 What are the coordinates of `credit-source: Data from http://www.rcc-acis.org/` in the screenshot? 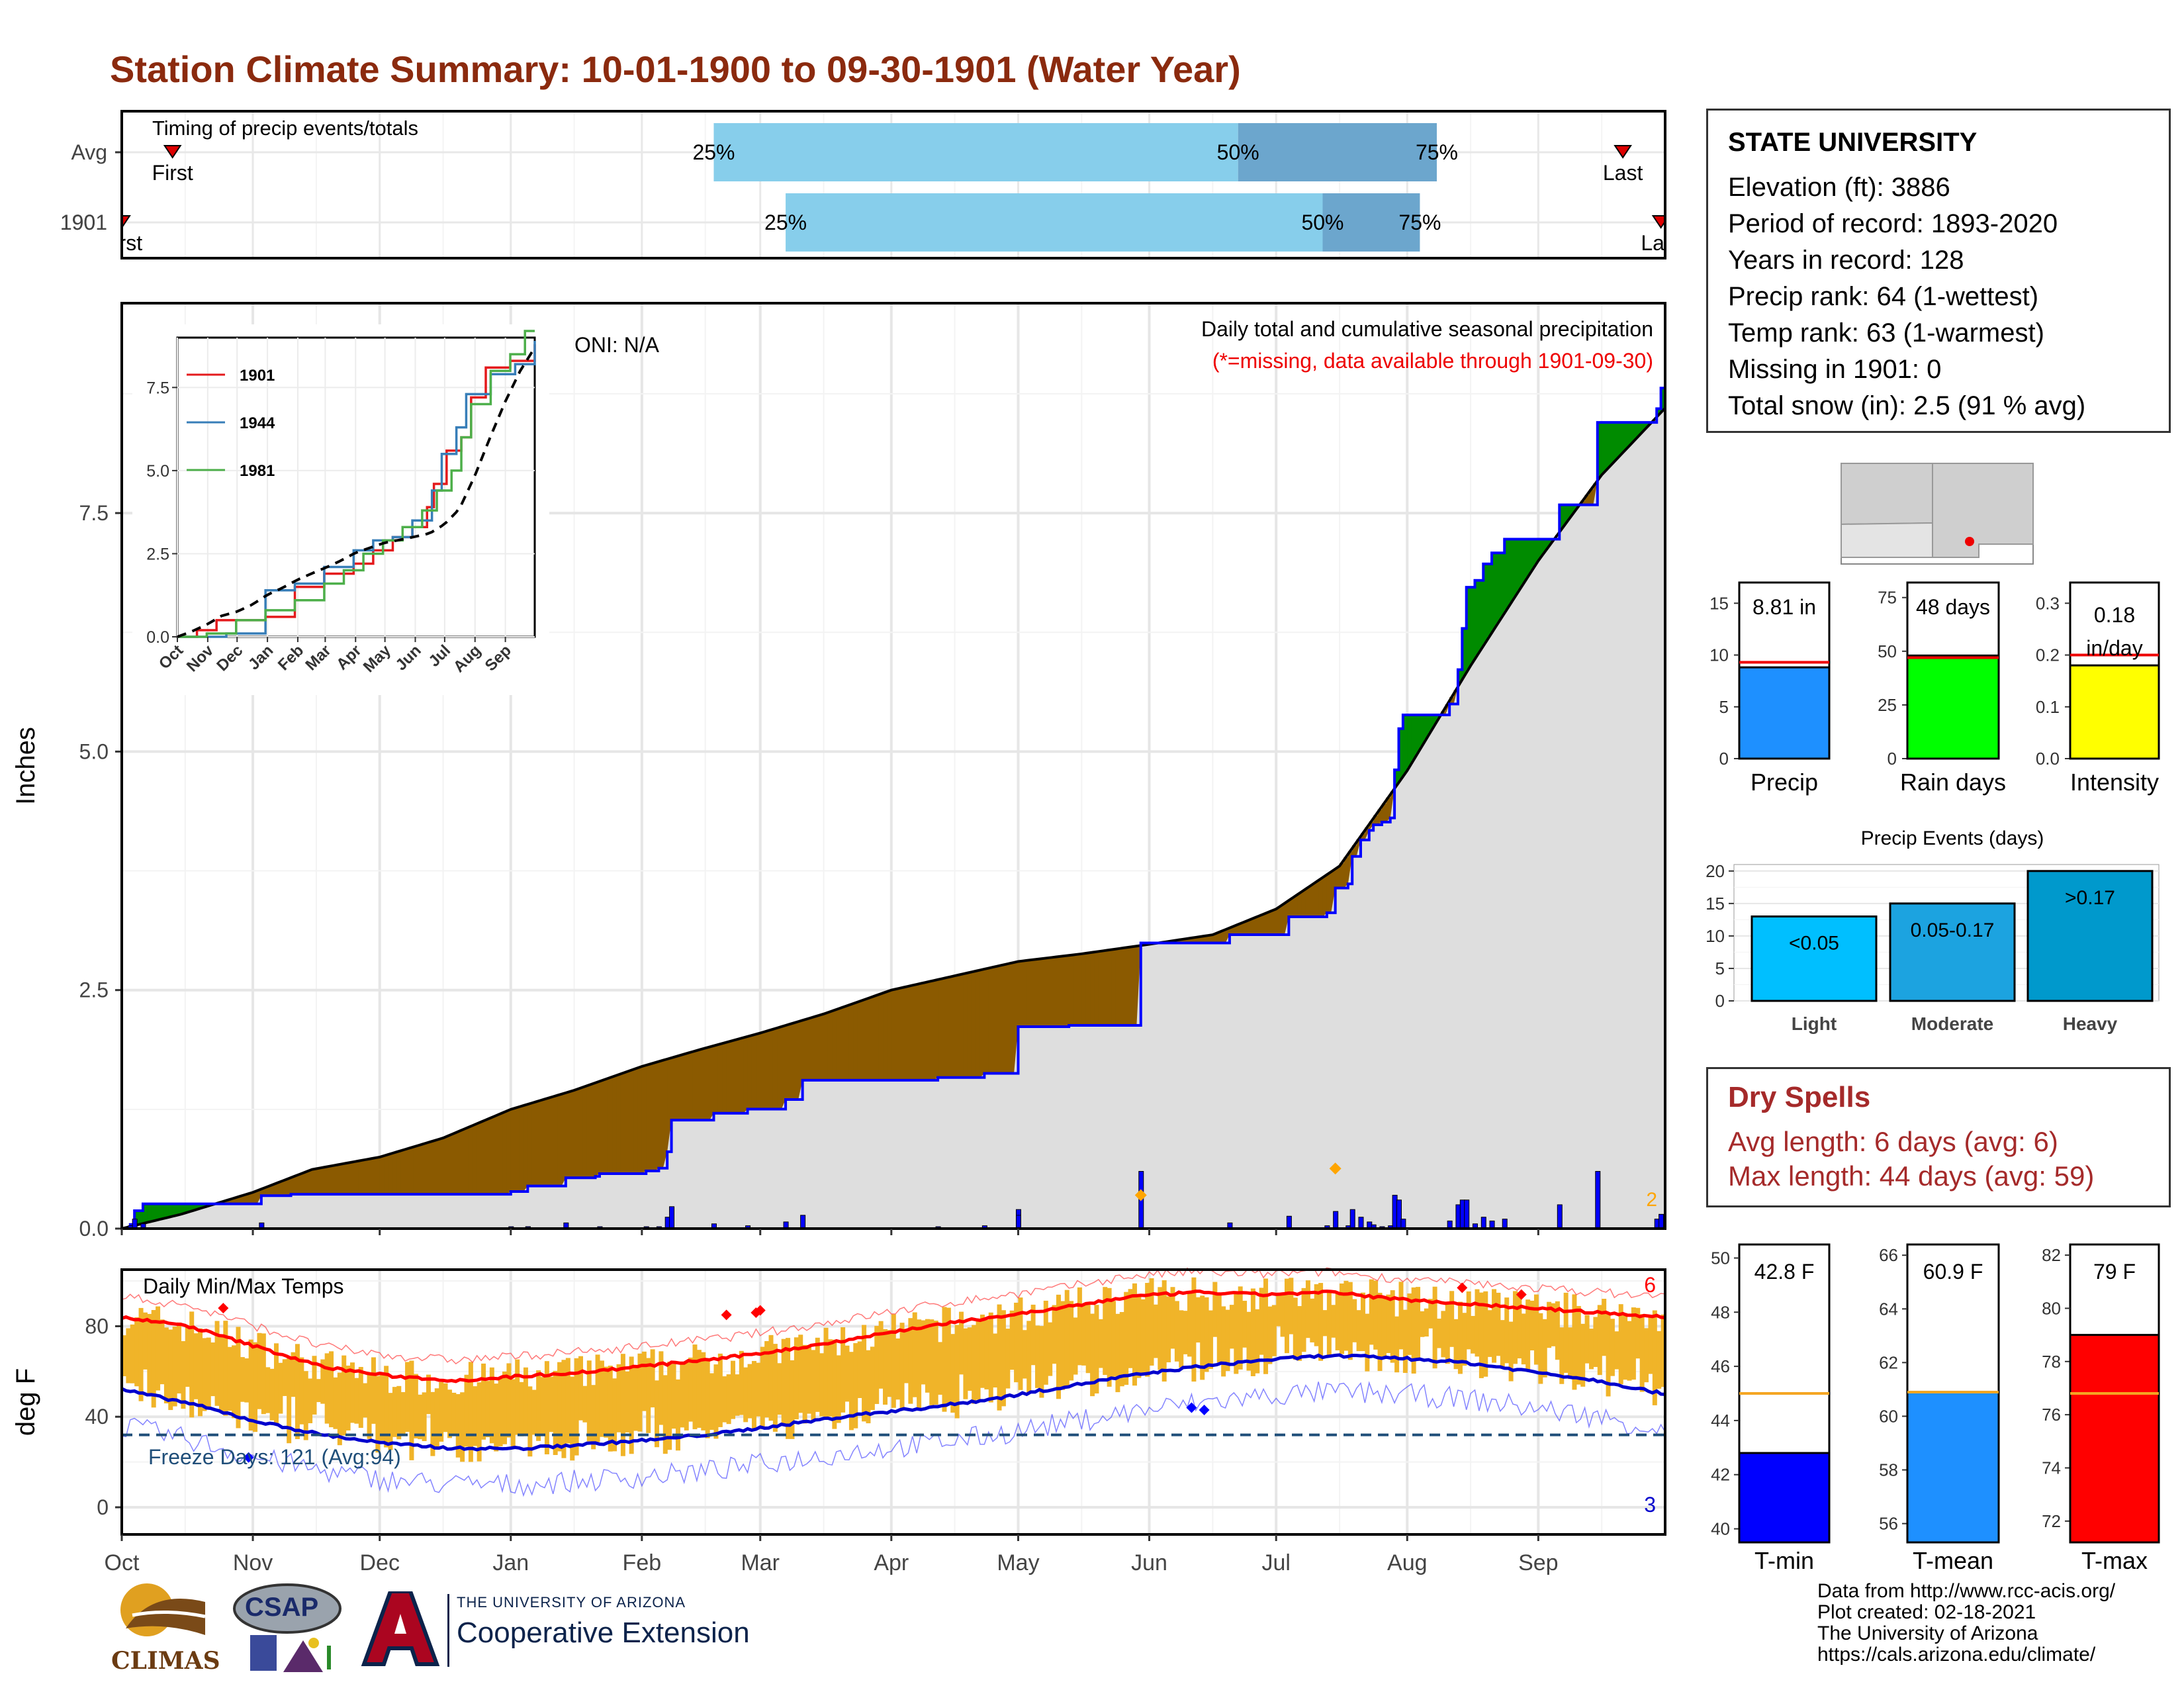 It's located at (1966, 1591).